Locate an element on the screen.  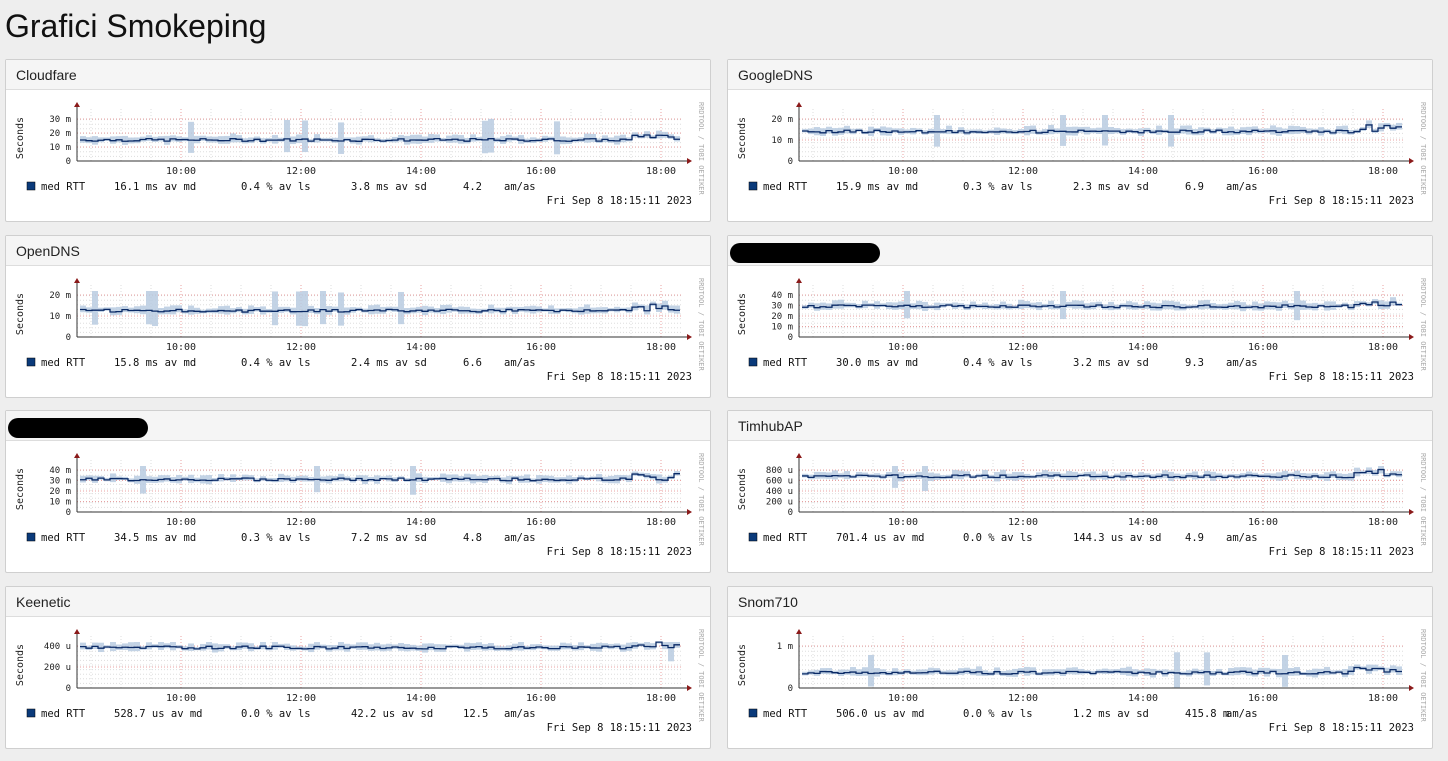
legend-stddev: 2.4 ms av sd is located at coordinates (389, 363).